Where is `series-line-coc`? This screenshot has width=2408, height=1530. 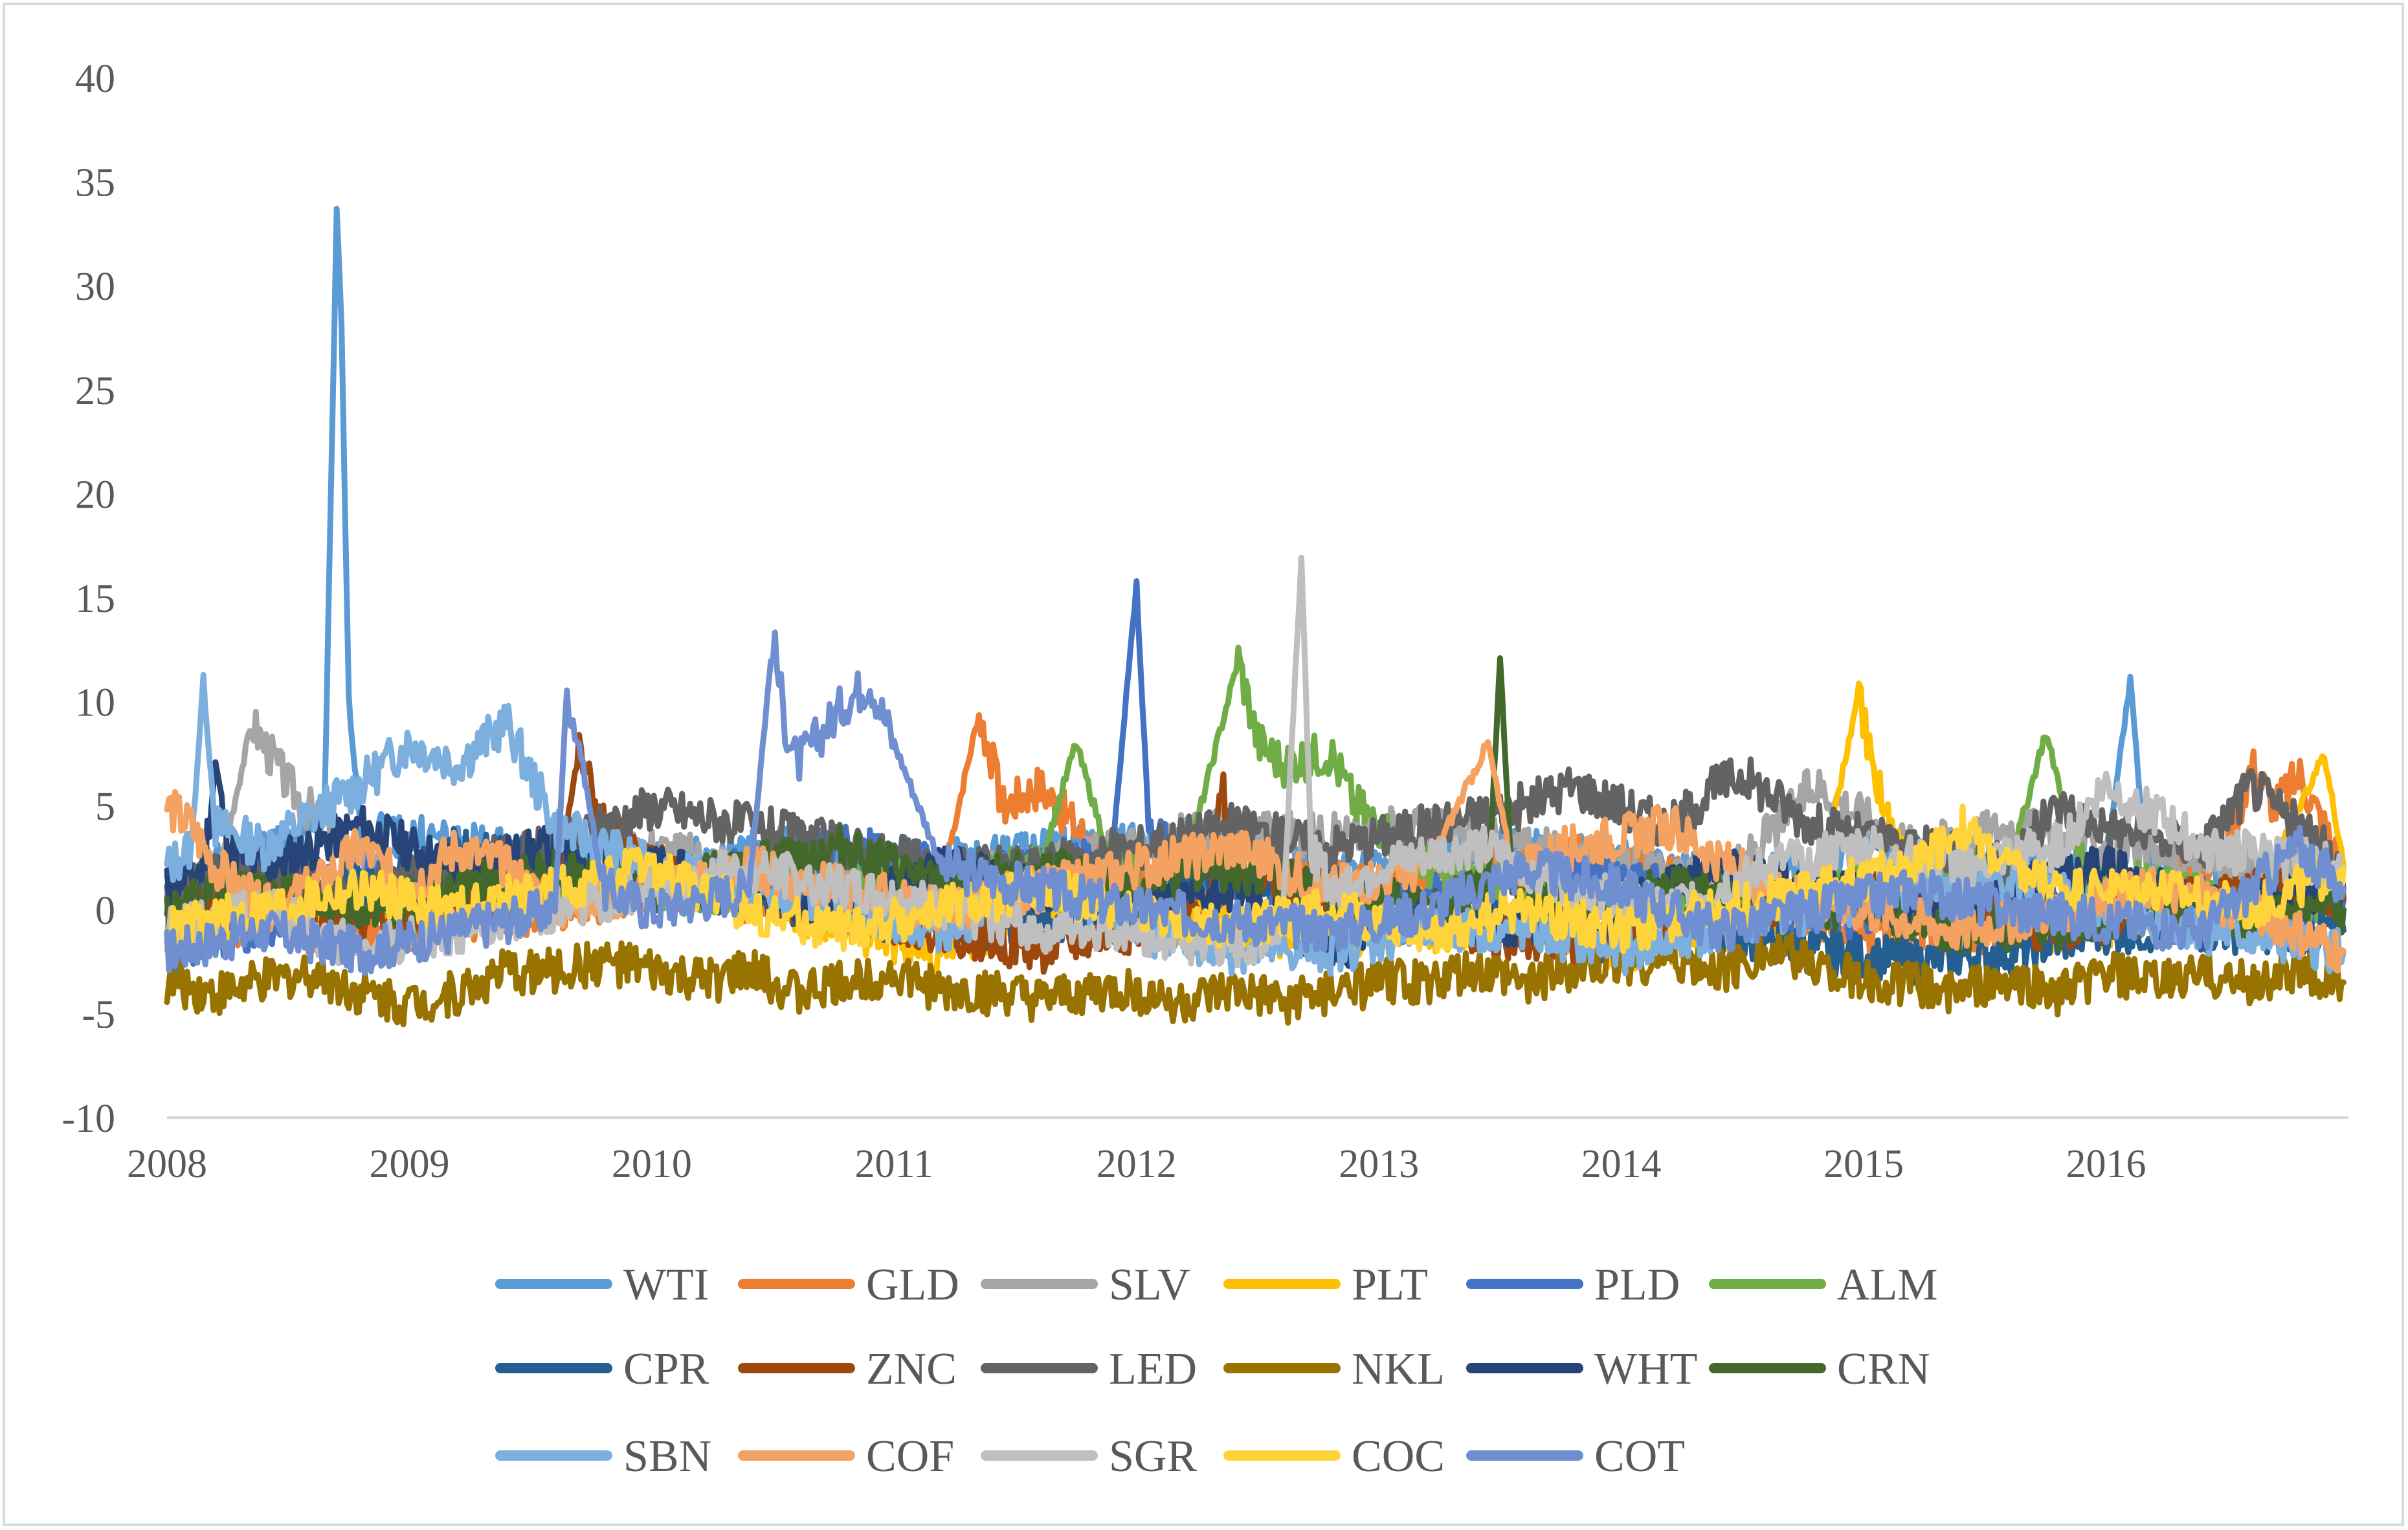
series-line-coc is located at coordinates (1255, 879).